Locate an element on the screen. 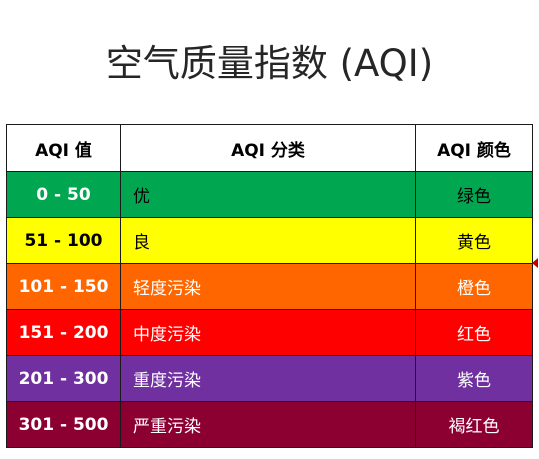 The width and height of the screenshot is (539, 459). table-header-row: AQI 值 AQI 分类 AQI 颜色 is located at coordinates (269, 148).